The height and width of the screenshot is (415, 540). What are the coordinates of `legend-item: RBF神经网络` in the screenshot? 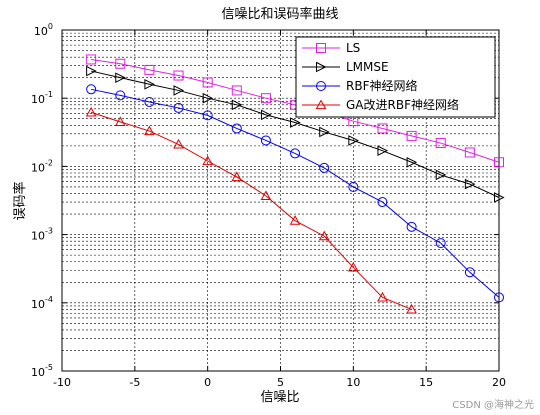 It's located at (359, 85).